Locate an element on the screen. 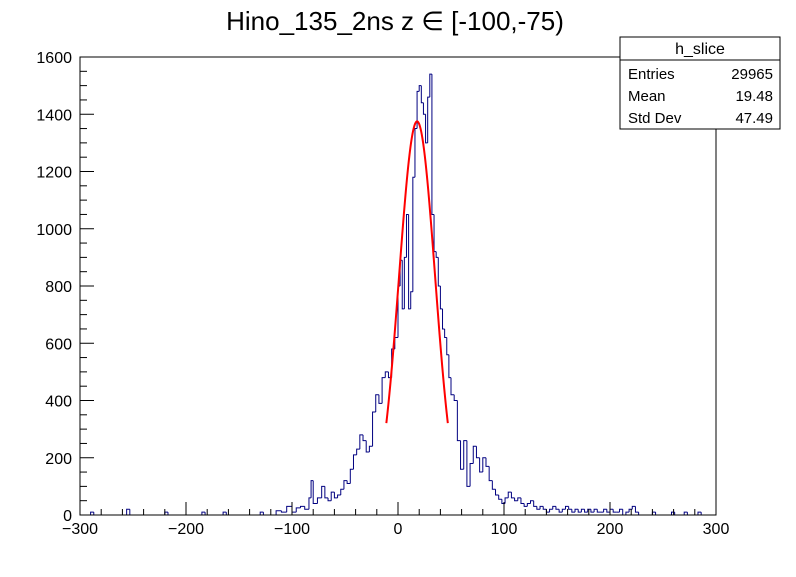 The height and width of the screenshot is (577, 796). stats-stddev-label: Std Dev is located at coordinates (655, 118).